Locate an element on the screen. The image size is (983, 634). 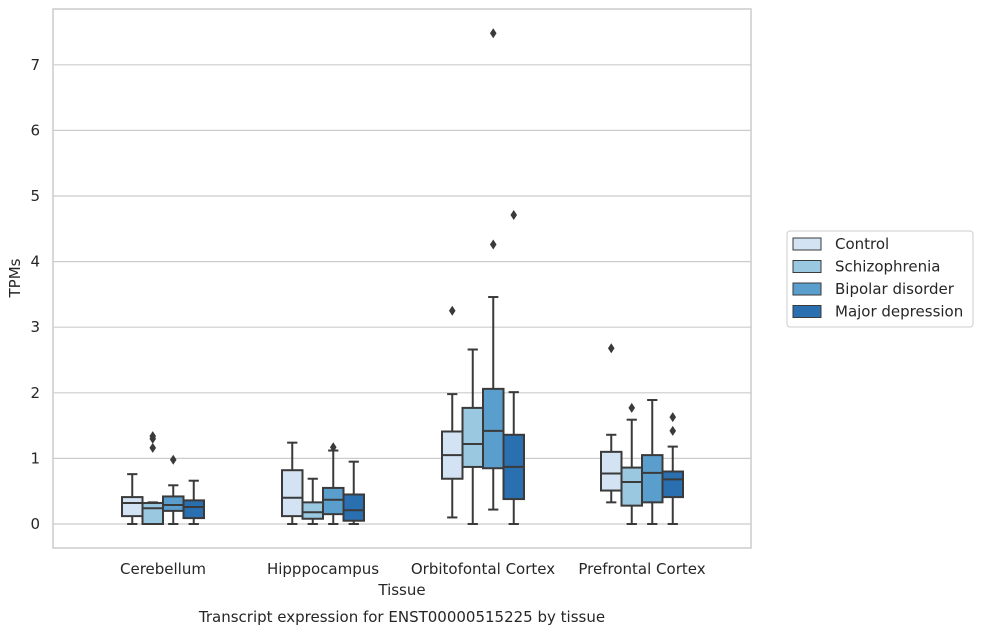
y-tick-label: 7 is located at coordinates (35, 65).